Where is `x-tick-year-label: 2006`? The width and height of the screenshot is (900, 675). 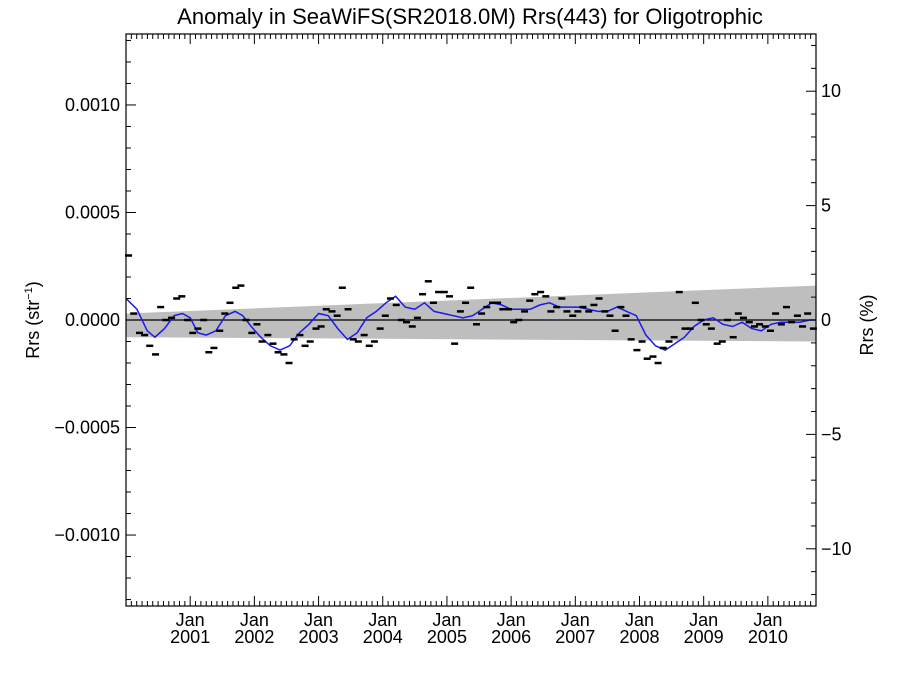
x-tick-year-label: 2006 is located at coordinates (511, 637).